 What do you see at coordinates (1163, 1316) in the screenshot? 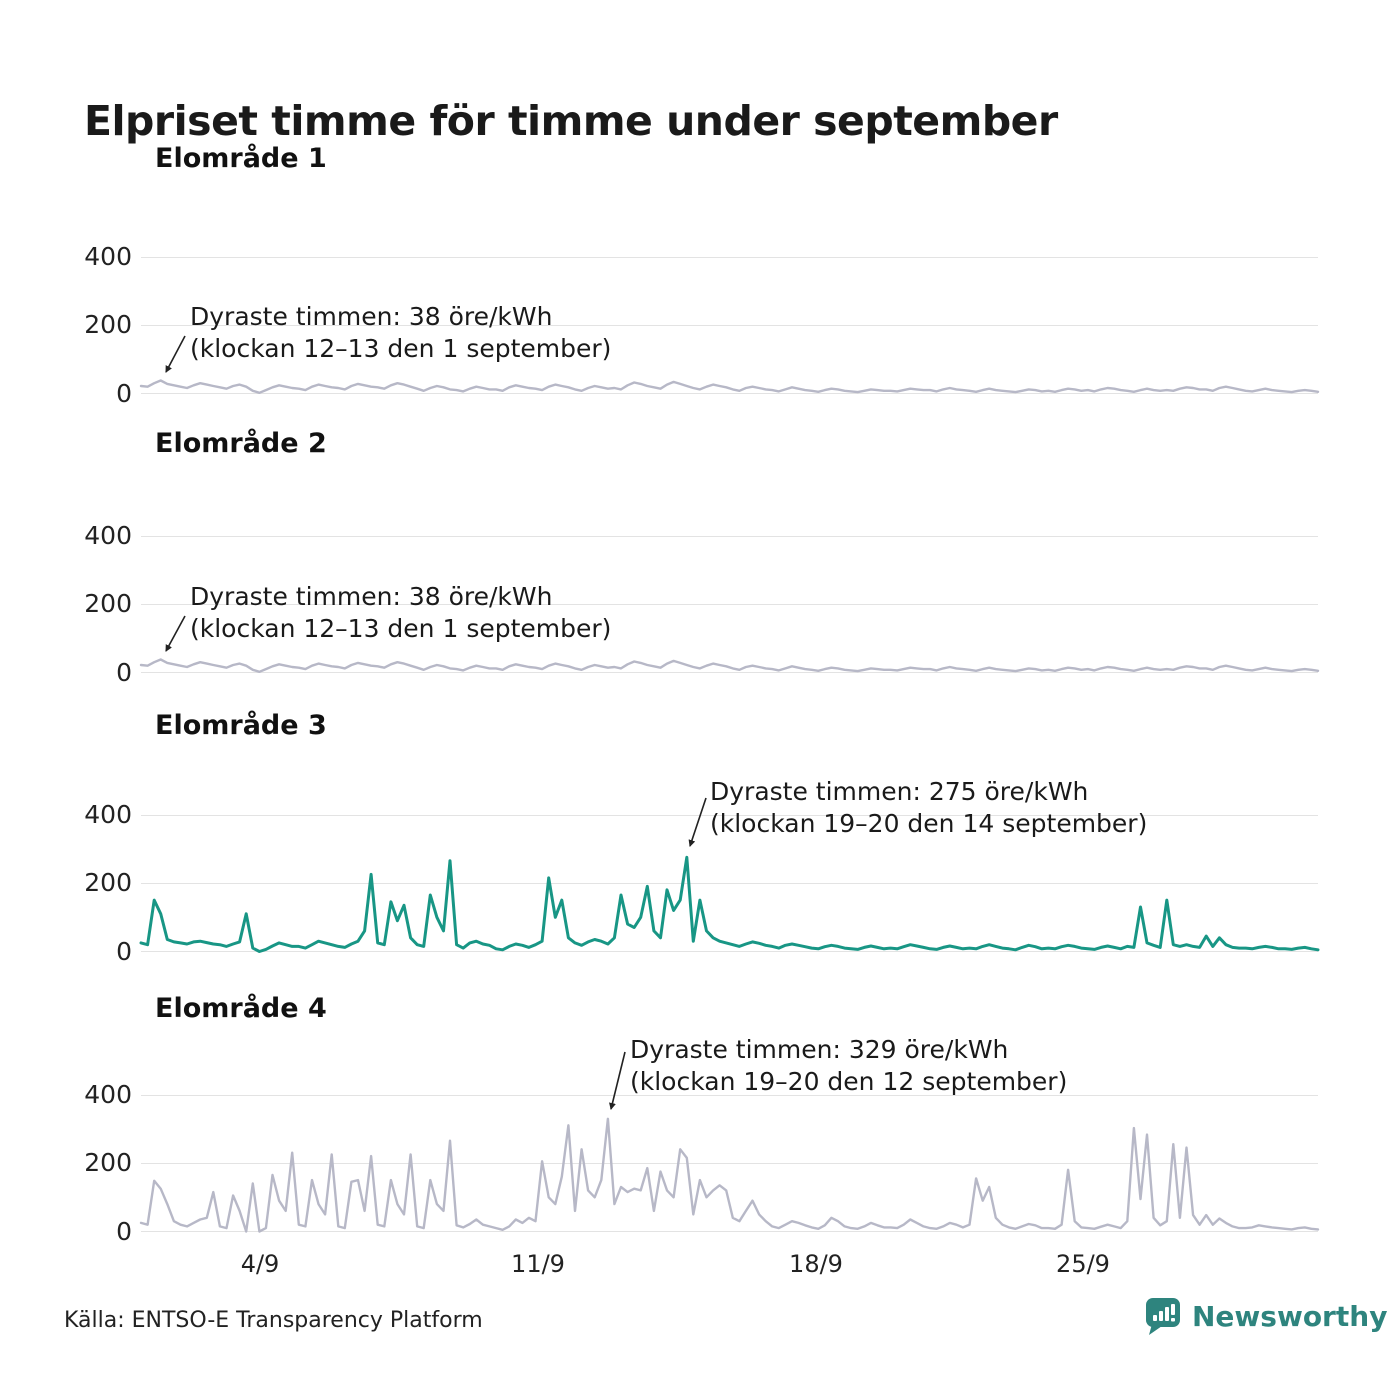
I see `newsworthy-icon` at bounding box center [1163, 1316].